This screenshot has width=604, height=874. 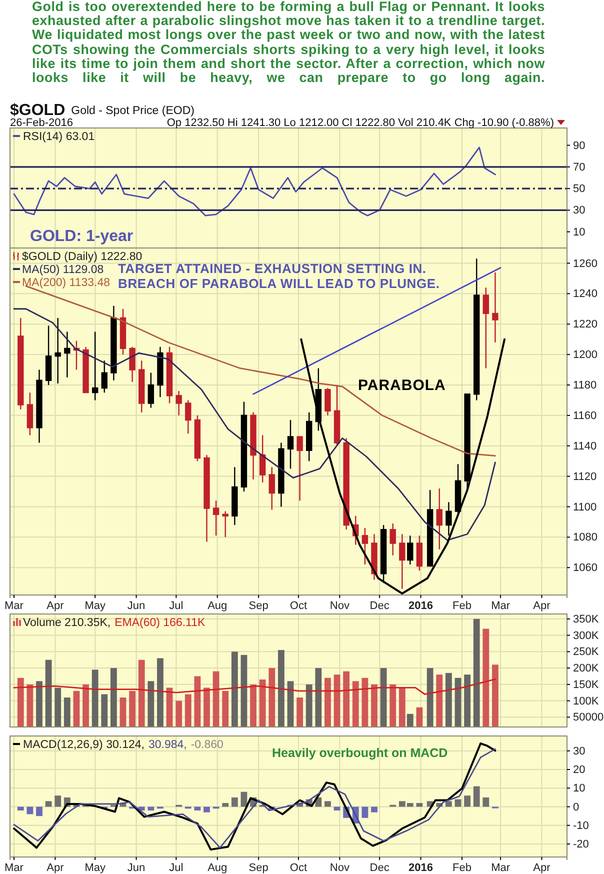 I want to click on legend-label: Volume 210.35K,, so click(x=67, y=623).